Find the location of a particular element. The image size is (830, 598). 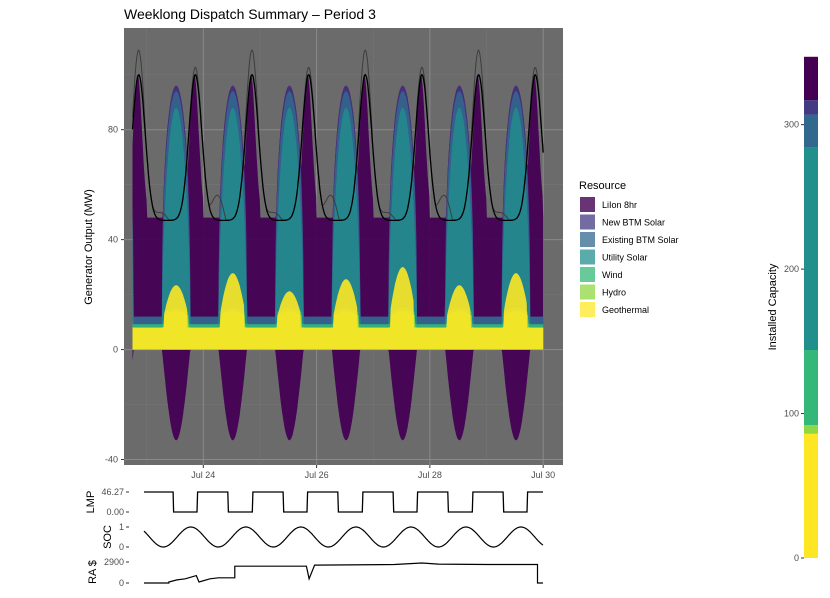

capacity-bar-panel: Installed Capacity 0 100 200 300 is located at coordinates (792, 309).